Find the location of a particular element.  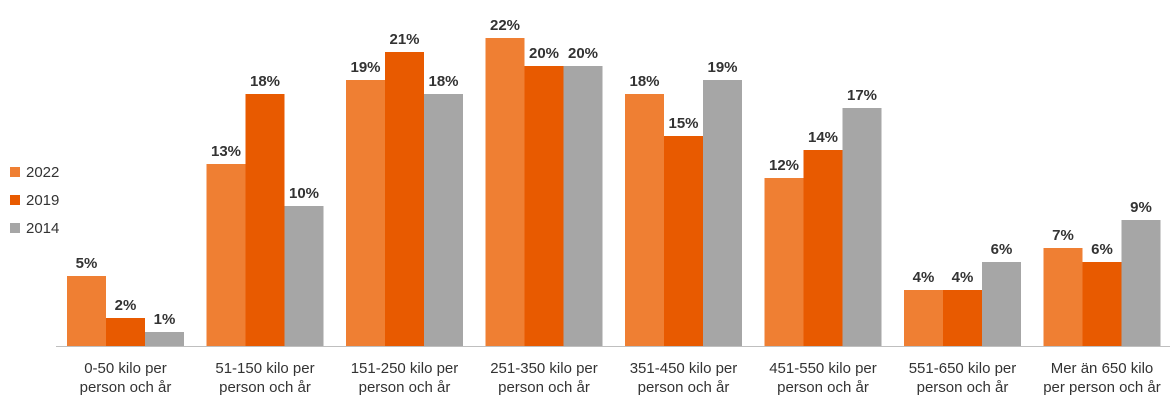

data-label-2019-1: 18% is located at coordinates (265, 81).